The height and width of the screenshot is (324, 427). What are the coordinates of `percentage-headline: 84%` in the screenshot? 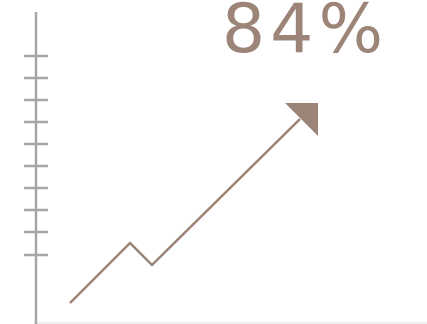 It's located at (305, 34).